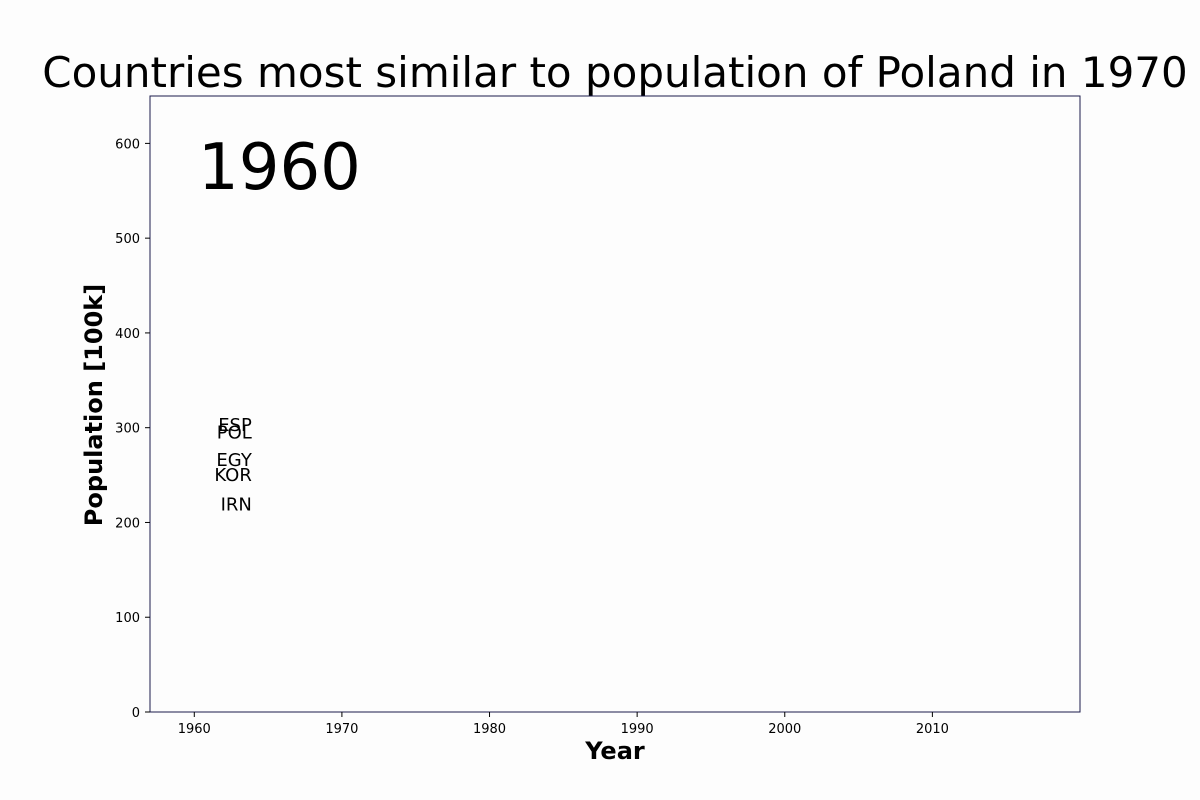 Image resolution: width=1200 pixels, height=800 pixels. I want to click on x-tick-label: 1970, so click(341, 729).